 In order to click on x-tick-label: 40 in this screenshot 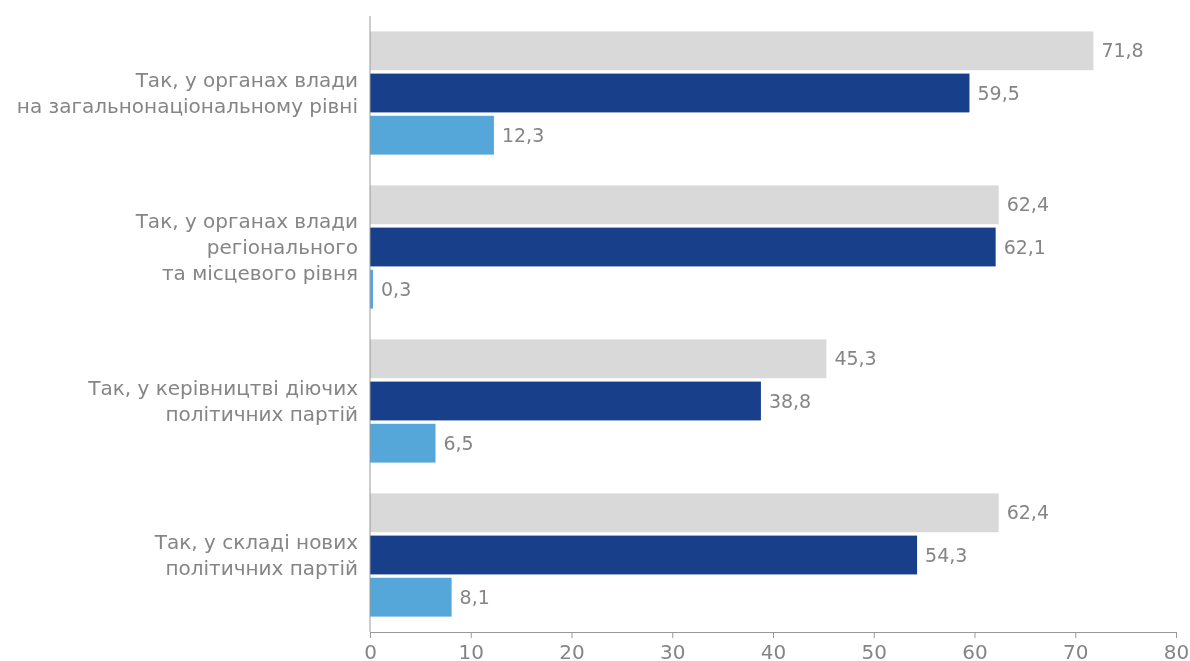, I will do `click(773, 650)`.